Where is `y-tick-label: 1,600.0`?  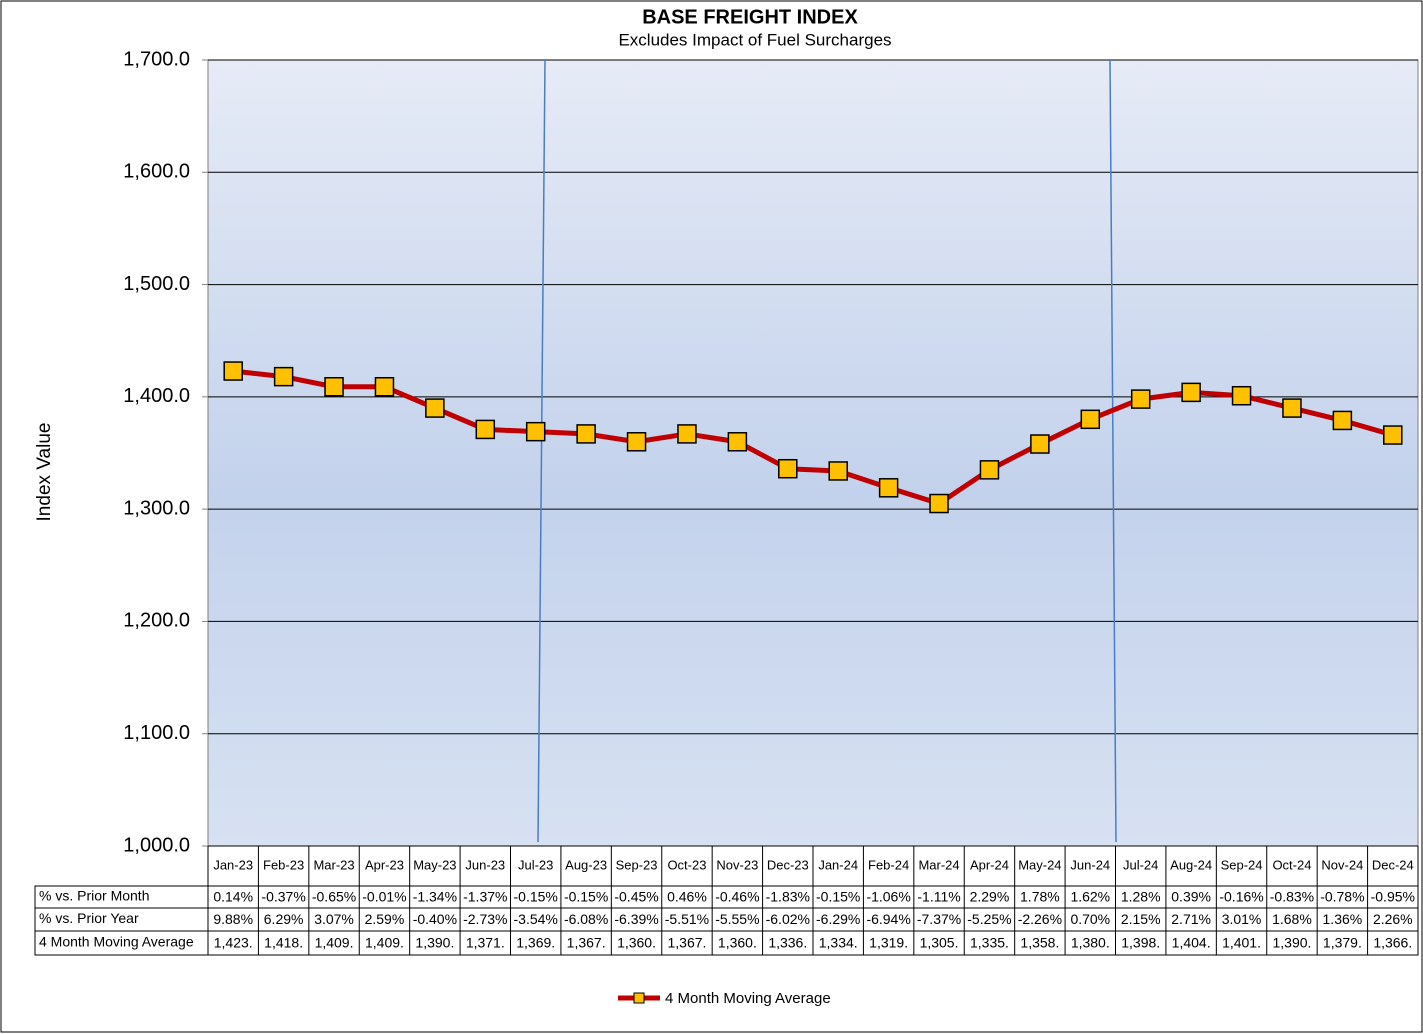 y-tick-label: 1,600.0 is located at coordinates (156, 172).